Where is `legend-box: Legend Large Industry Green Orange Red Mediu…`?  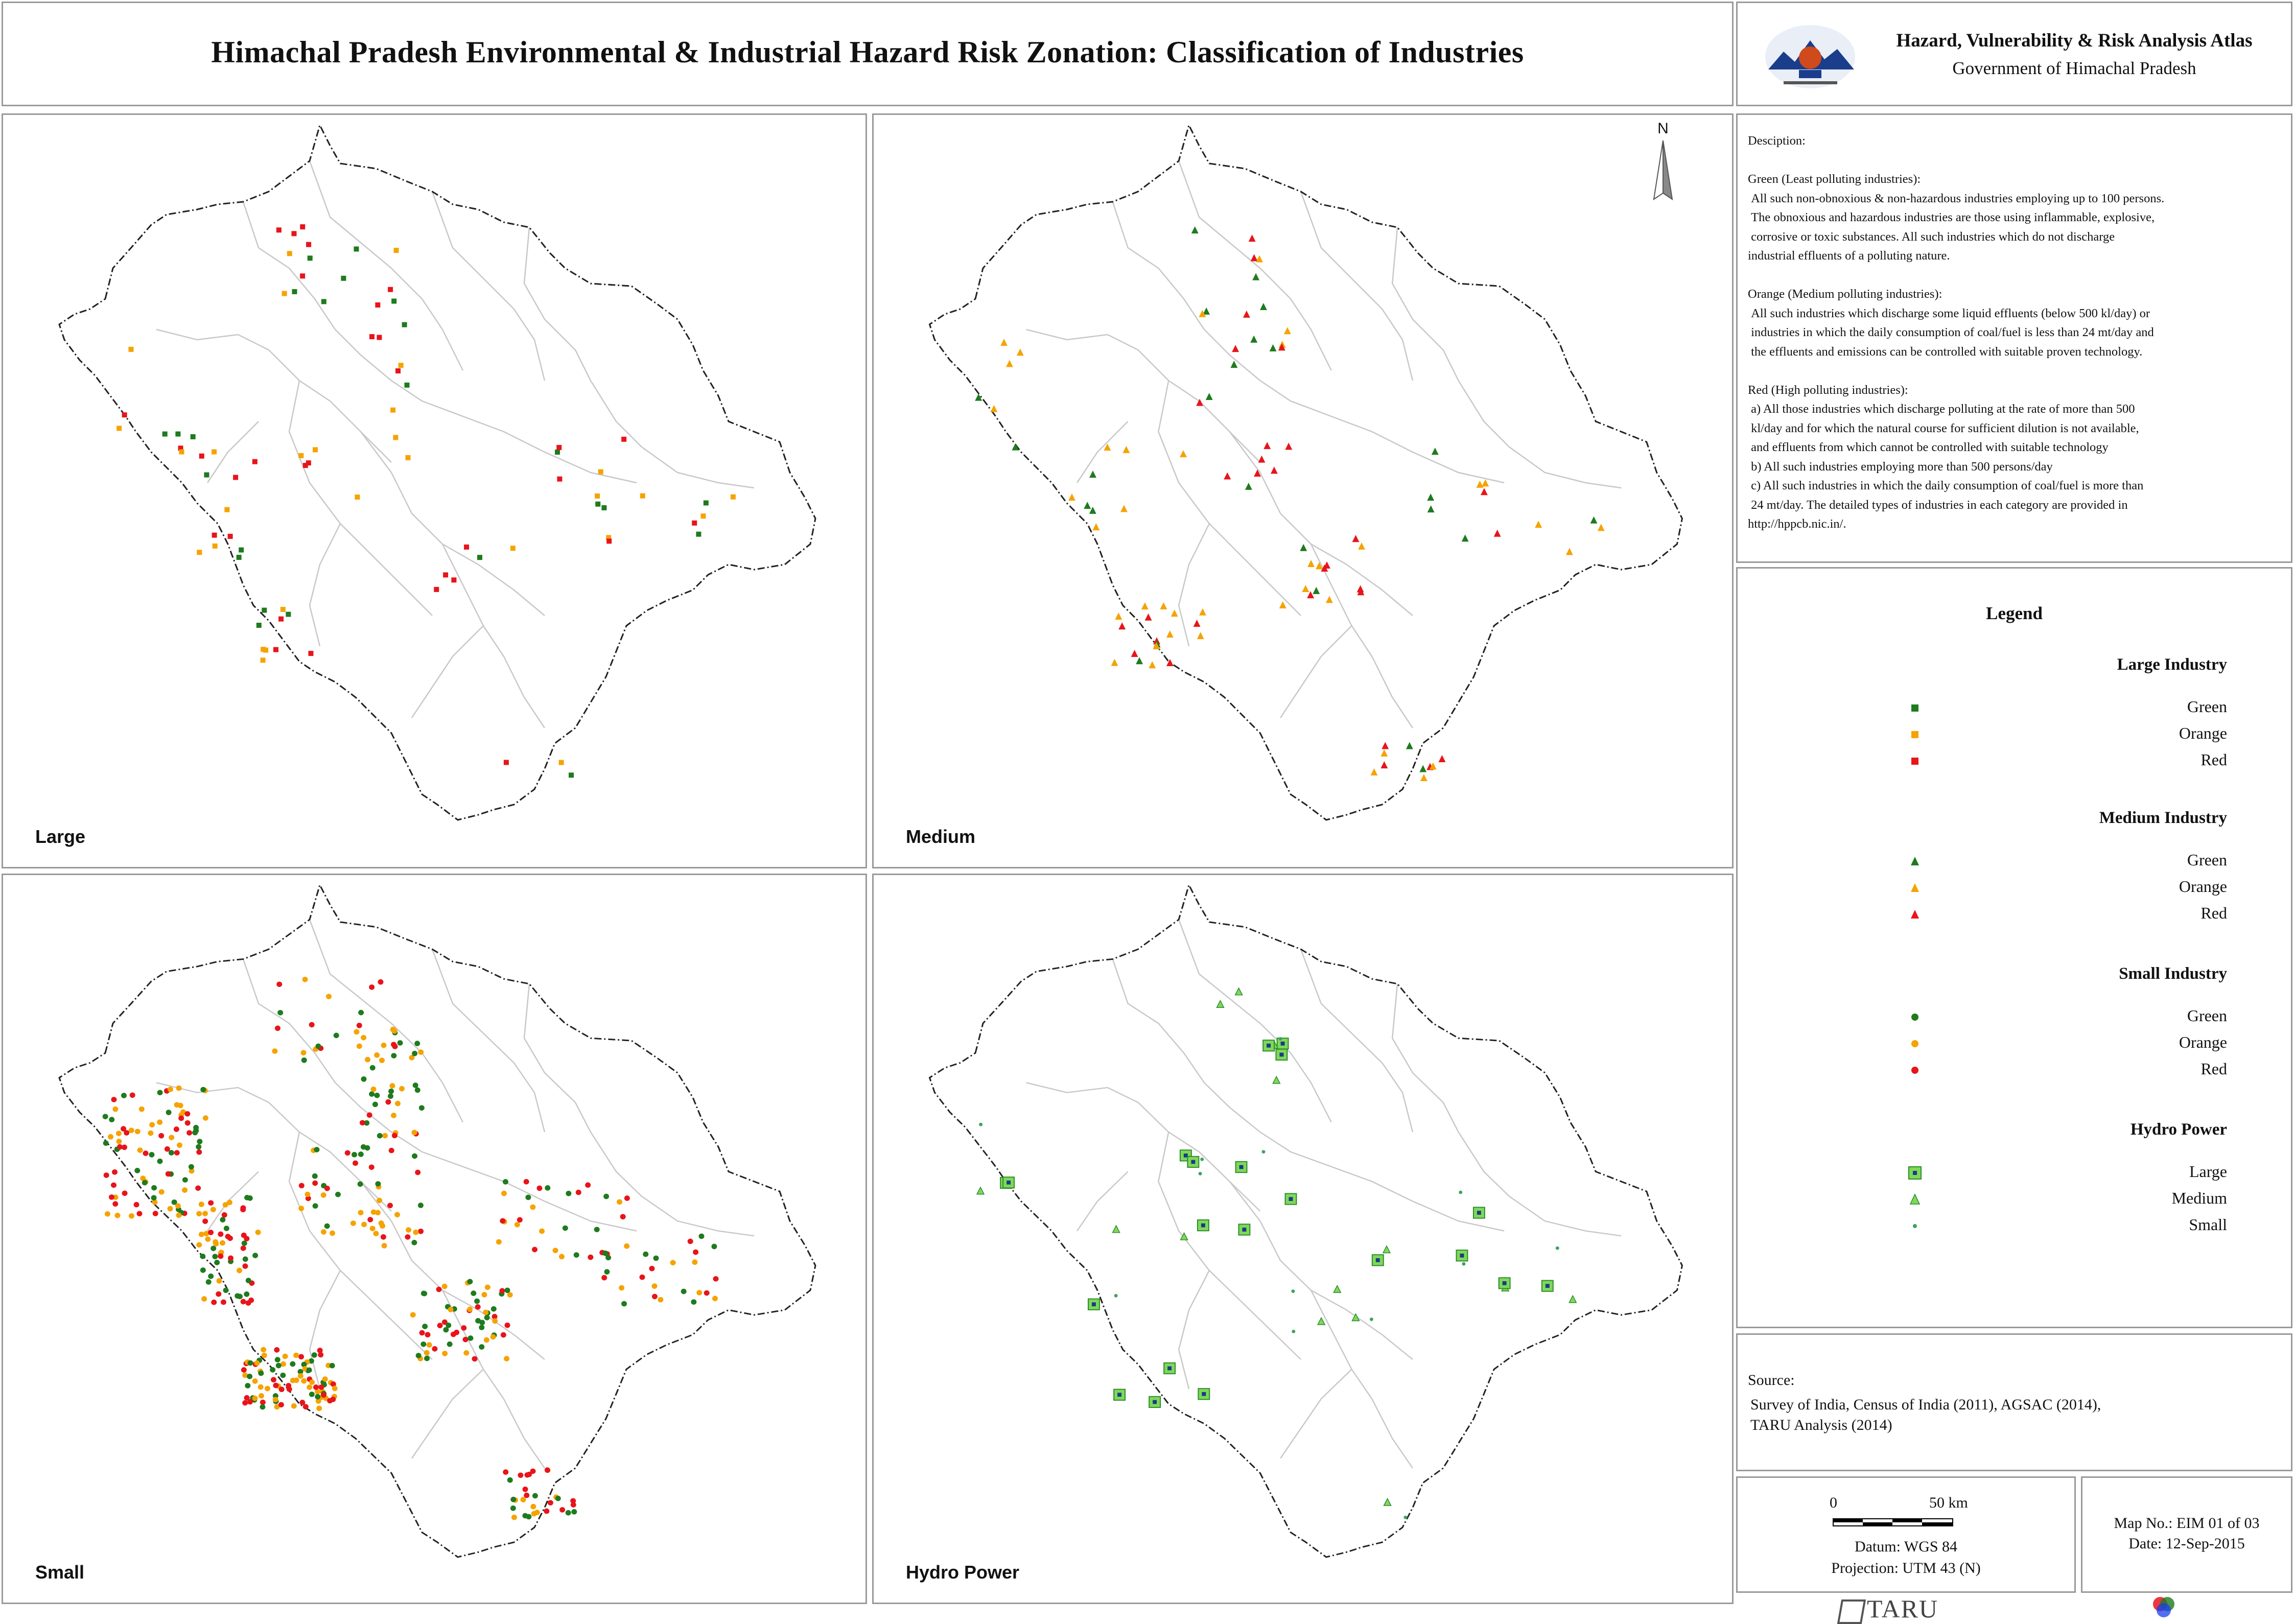
legend-box: Legend Large Industry Green Orange Red Mediu… is located at coordinates (2014, 947).